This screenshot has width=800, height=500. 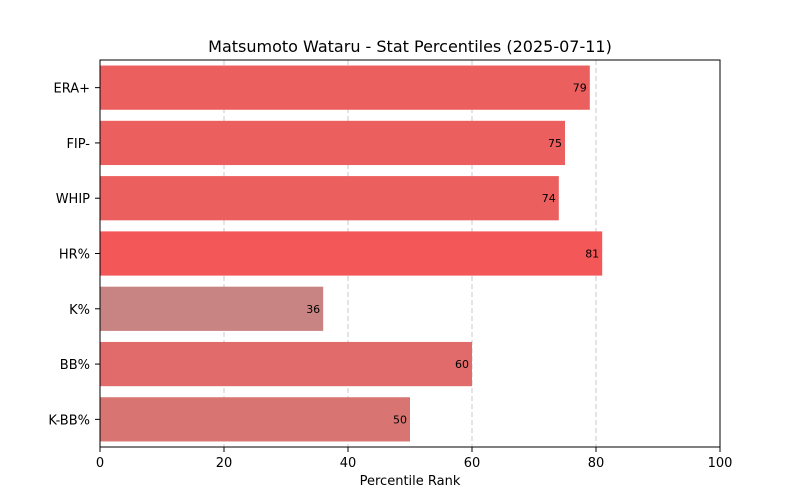 I want to click on y-tick-label: FIP-, so click(x=78, y=144).